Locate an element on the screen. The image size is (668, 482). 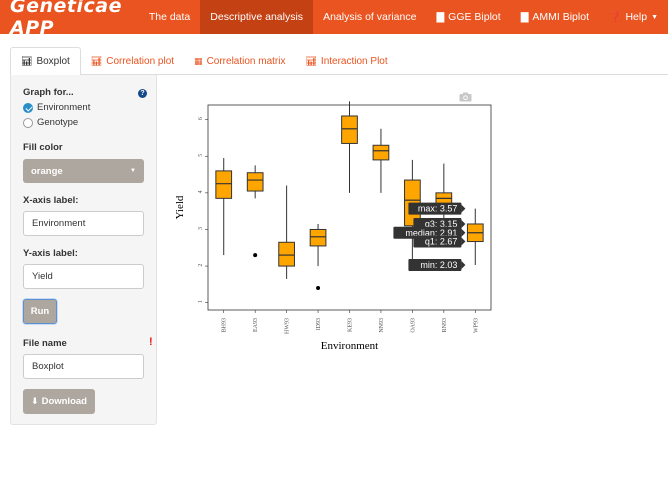
radio-checked-icon is located at coordinates (28, 107).